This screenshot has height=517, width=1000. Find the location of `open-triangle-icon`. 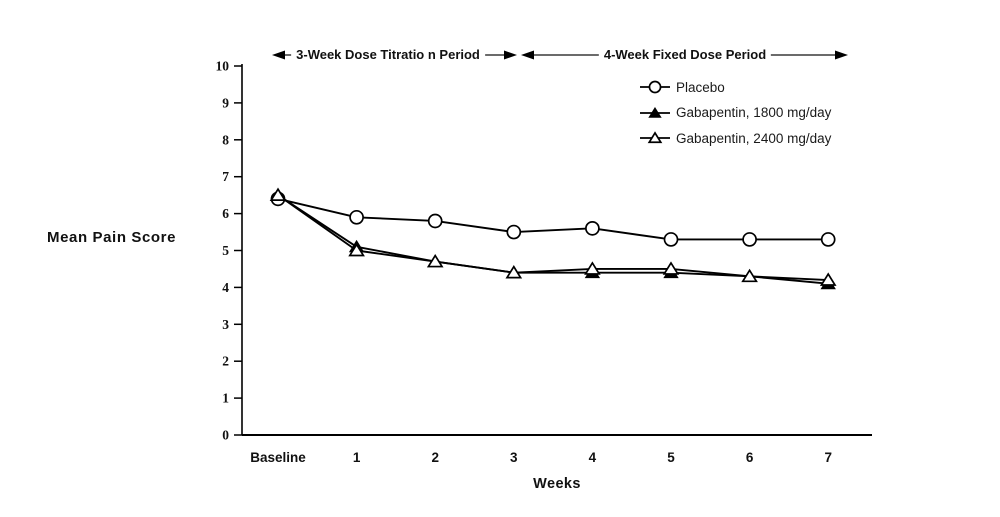

open-triangle-icon is located at coordinates (655, 137).